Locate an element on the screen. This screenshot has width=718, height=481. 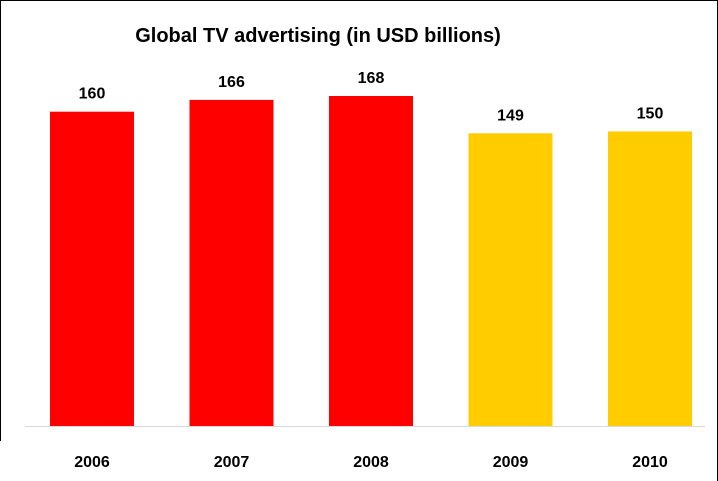
category-label-2009: 2009 is located at coordinates (511, 462).